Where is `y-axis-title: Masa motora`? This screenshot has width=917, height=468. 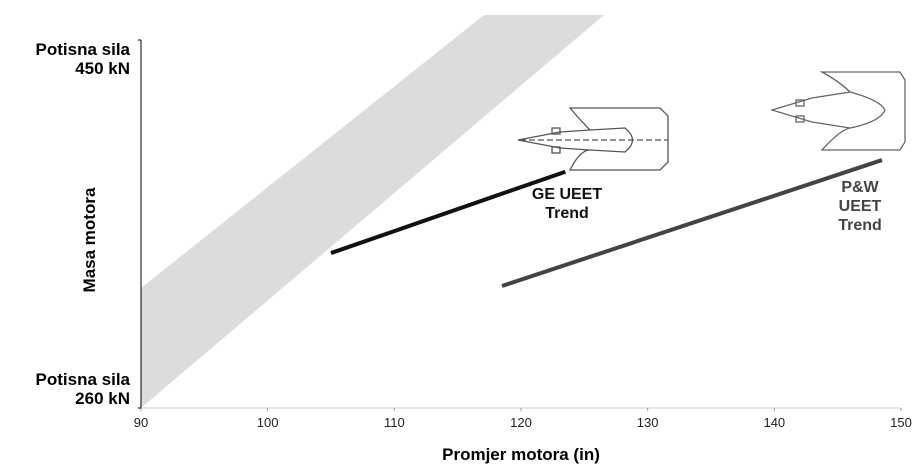
y-axis-title: Masa motora is located at coordinates (89, 239).